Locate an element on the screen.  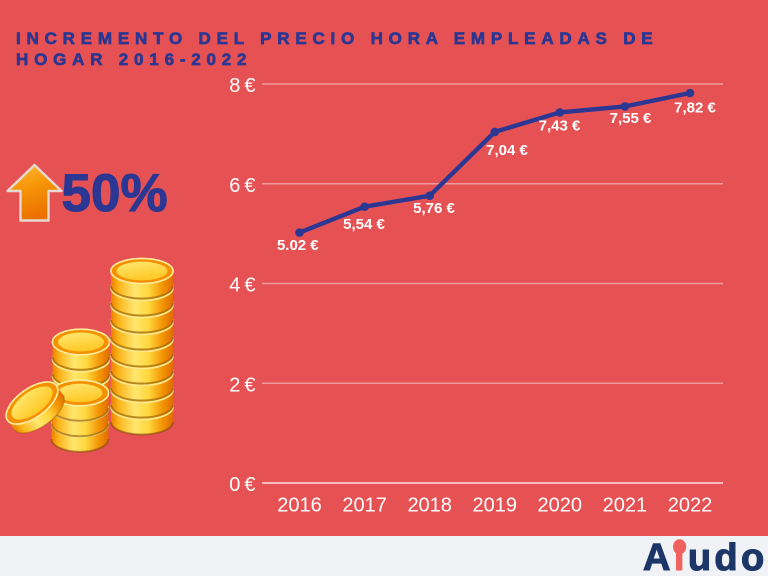
svg-text: Aıudo is located at coordinates (705, 556).